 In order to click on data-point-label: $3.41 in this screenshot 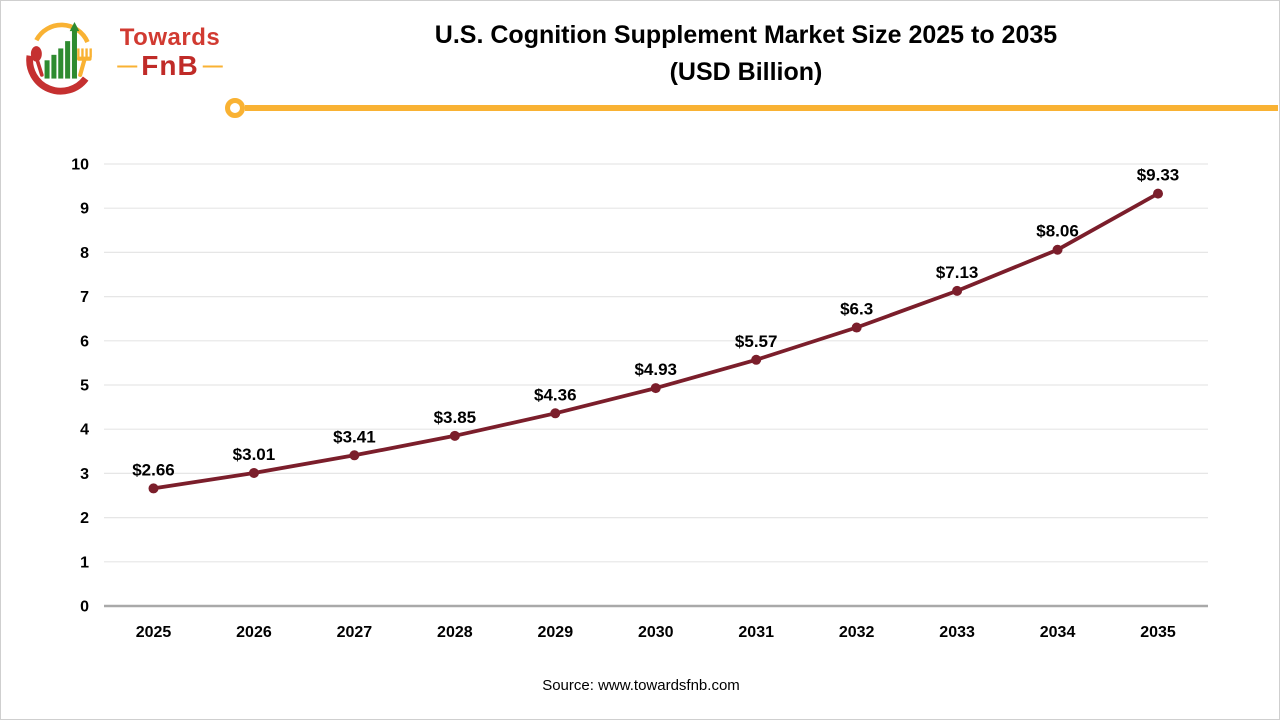, I will do `click(354, 436)`.